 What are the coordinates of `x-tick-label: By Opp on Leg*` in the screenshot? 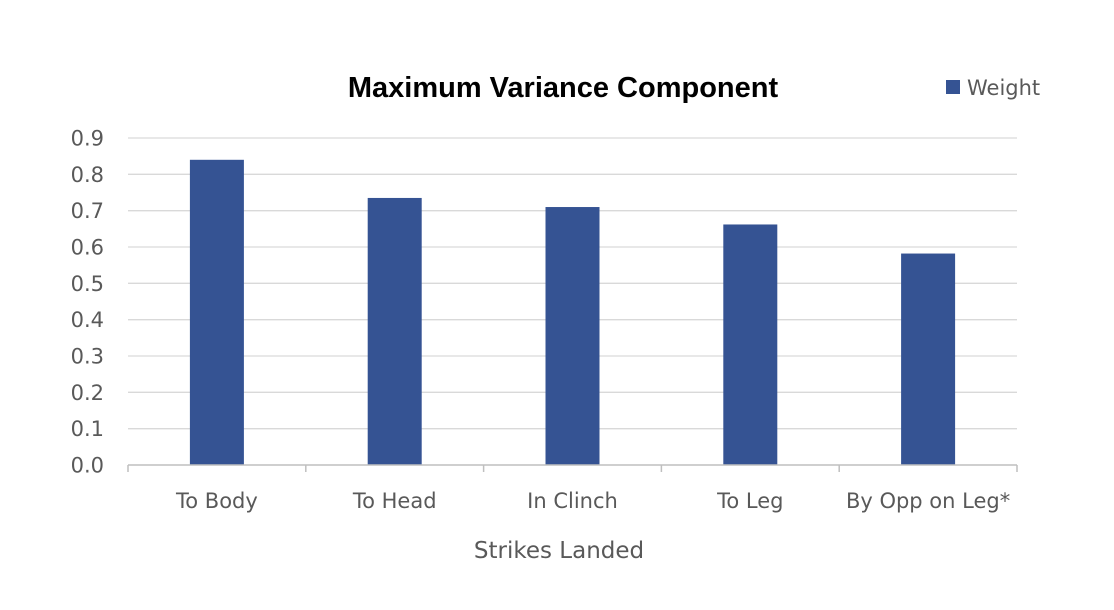 It's located at (928, 501).